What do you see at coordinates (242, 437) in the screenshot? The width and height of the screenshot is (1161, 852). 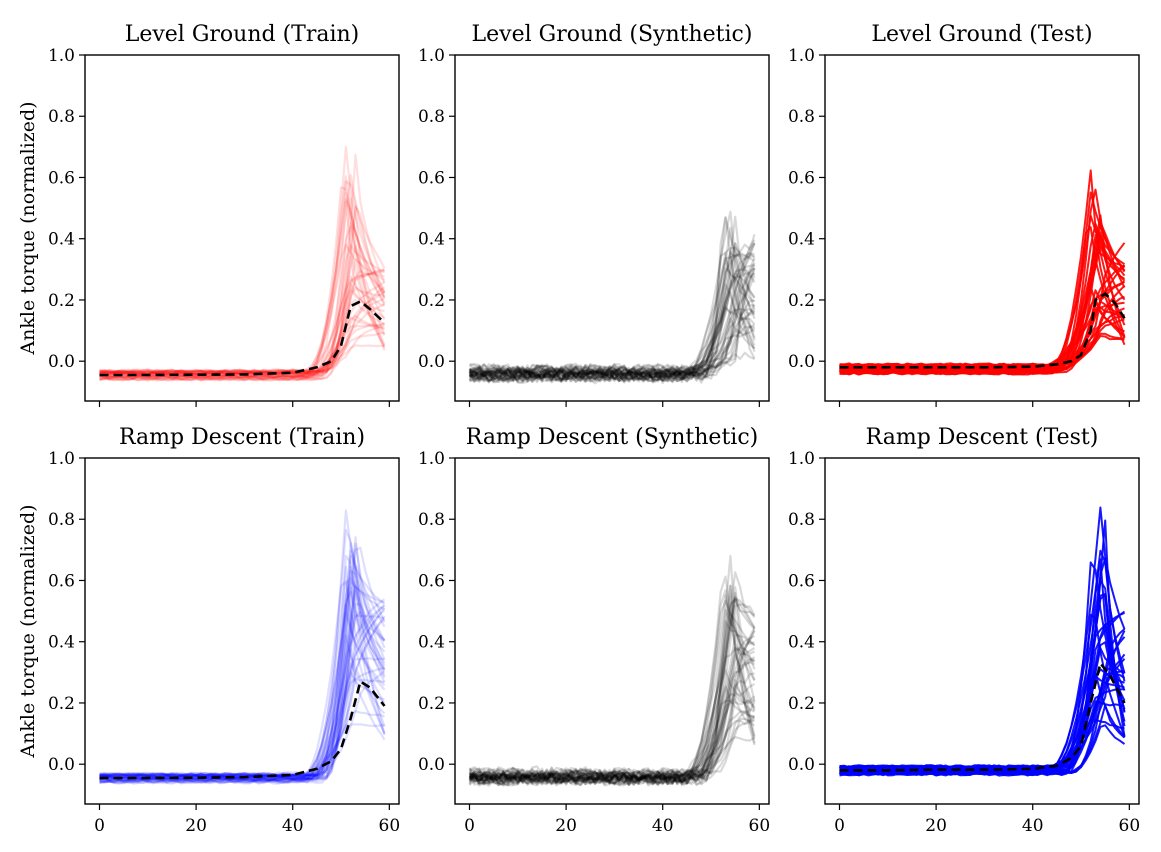 I see `panel-title: Ramp Descent (Train)` at bounding box center [242, 437].